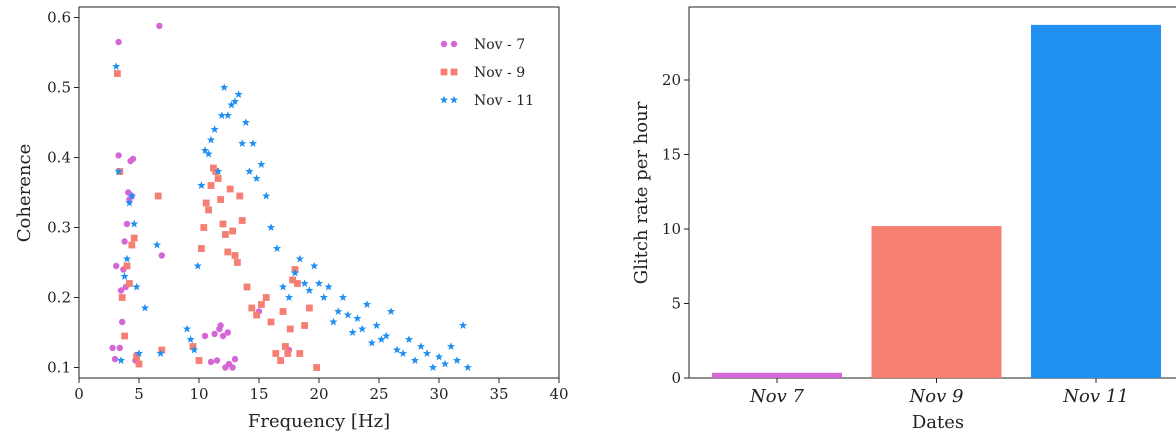 The width and height of the screenshot is (1176, 435). What do you see at coordinates (319, 421) in the screenshot?
I see `scatter-x-axis-label: Frequency [Hz]` at bounding box center [319, 421].